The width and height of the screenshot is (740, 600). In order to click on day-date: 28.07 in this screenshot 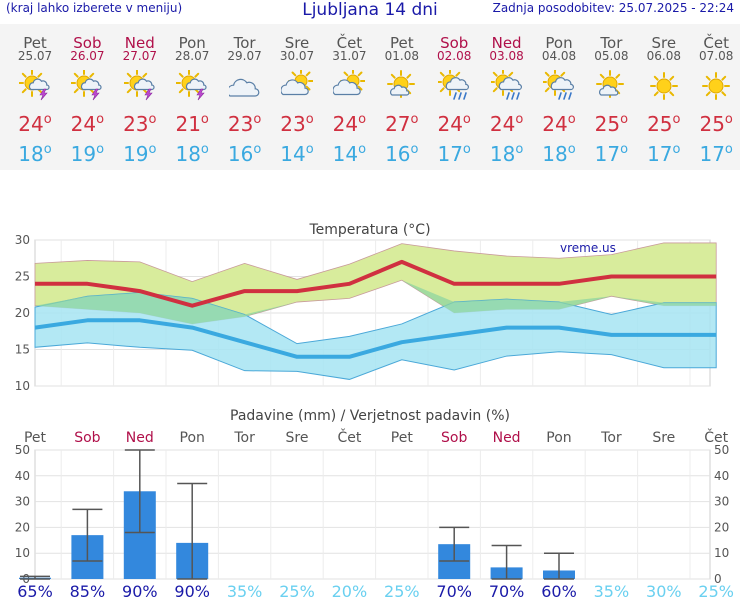, I will do `click(192, 56)`.